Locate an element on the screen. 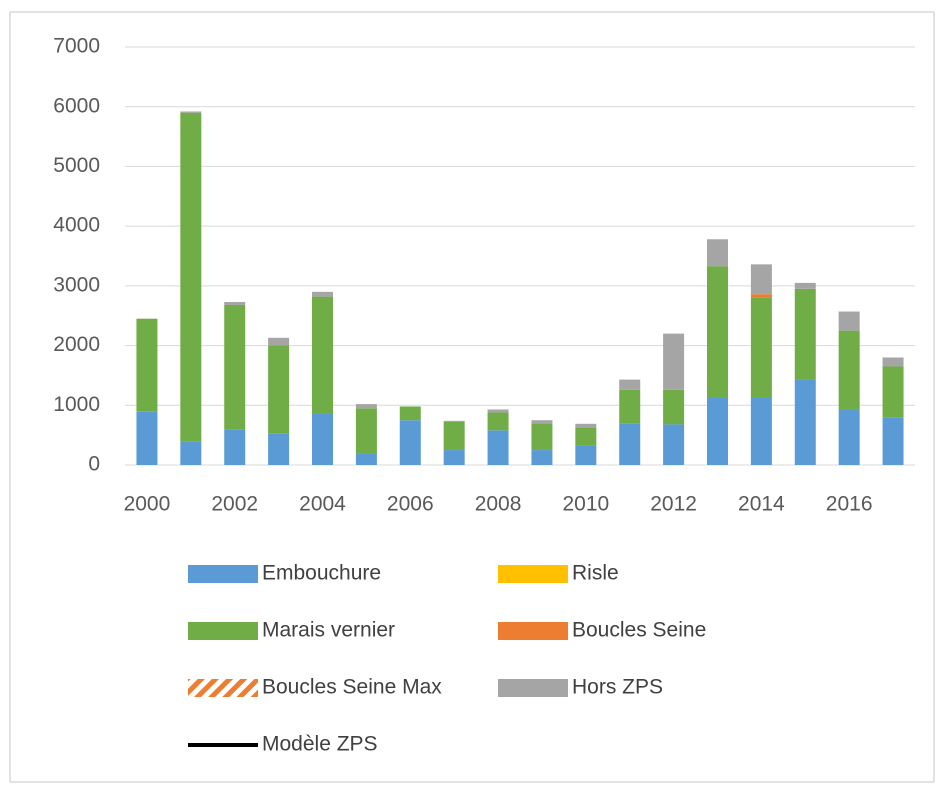 The height and width of the screenshot is (787, 942). y-tick-label: 2000 is located at coordinates (76, 344).